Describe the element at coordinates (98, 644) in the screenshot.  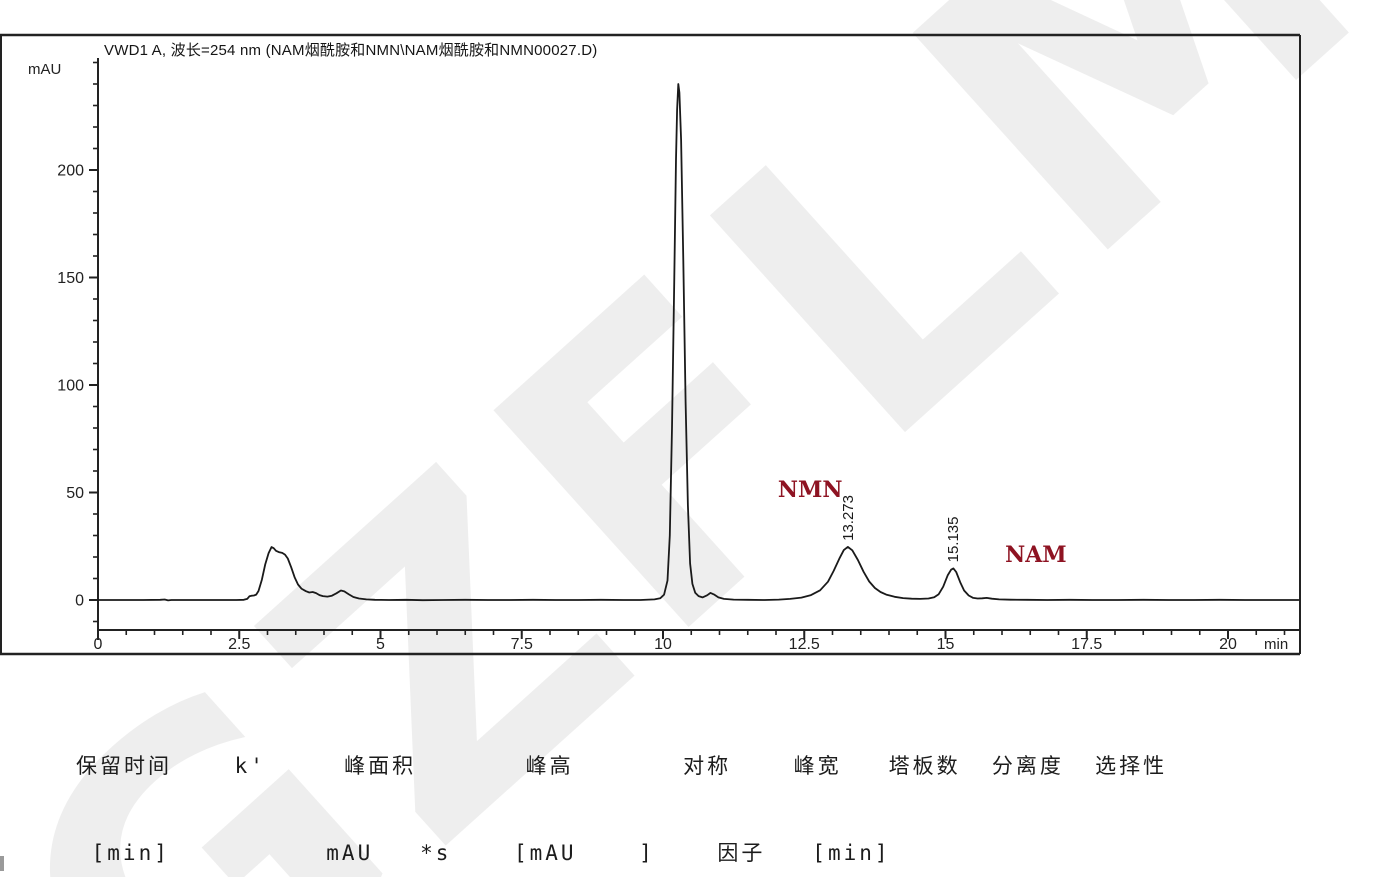
I see `x-axis-tick-label: 0` at that location.